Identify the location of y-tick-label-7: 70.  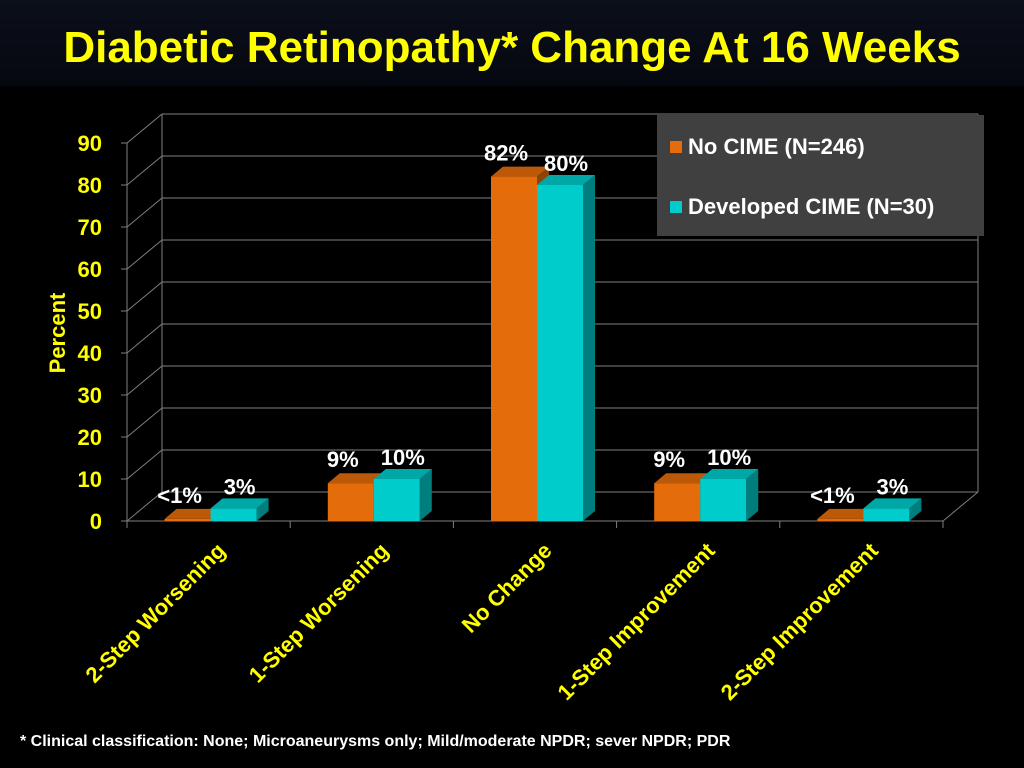
(90, 227).